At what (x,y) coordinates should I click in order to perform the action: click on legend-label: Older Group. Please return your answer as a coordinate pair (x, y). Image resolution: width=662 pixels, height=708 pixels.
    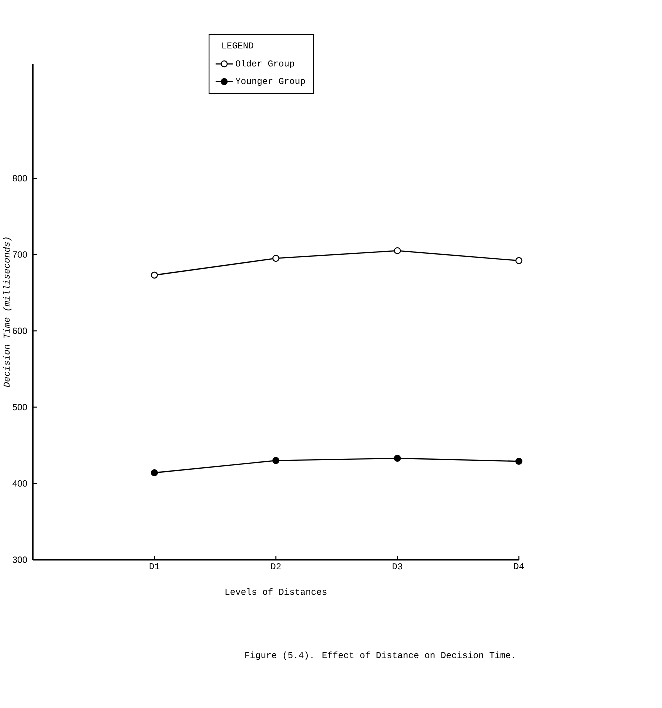
    Looking at the image, I should click on (265, 64).